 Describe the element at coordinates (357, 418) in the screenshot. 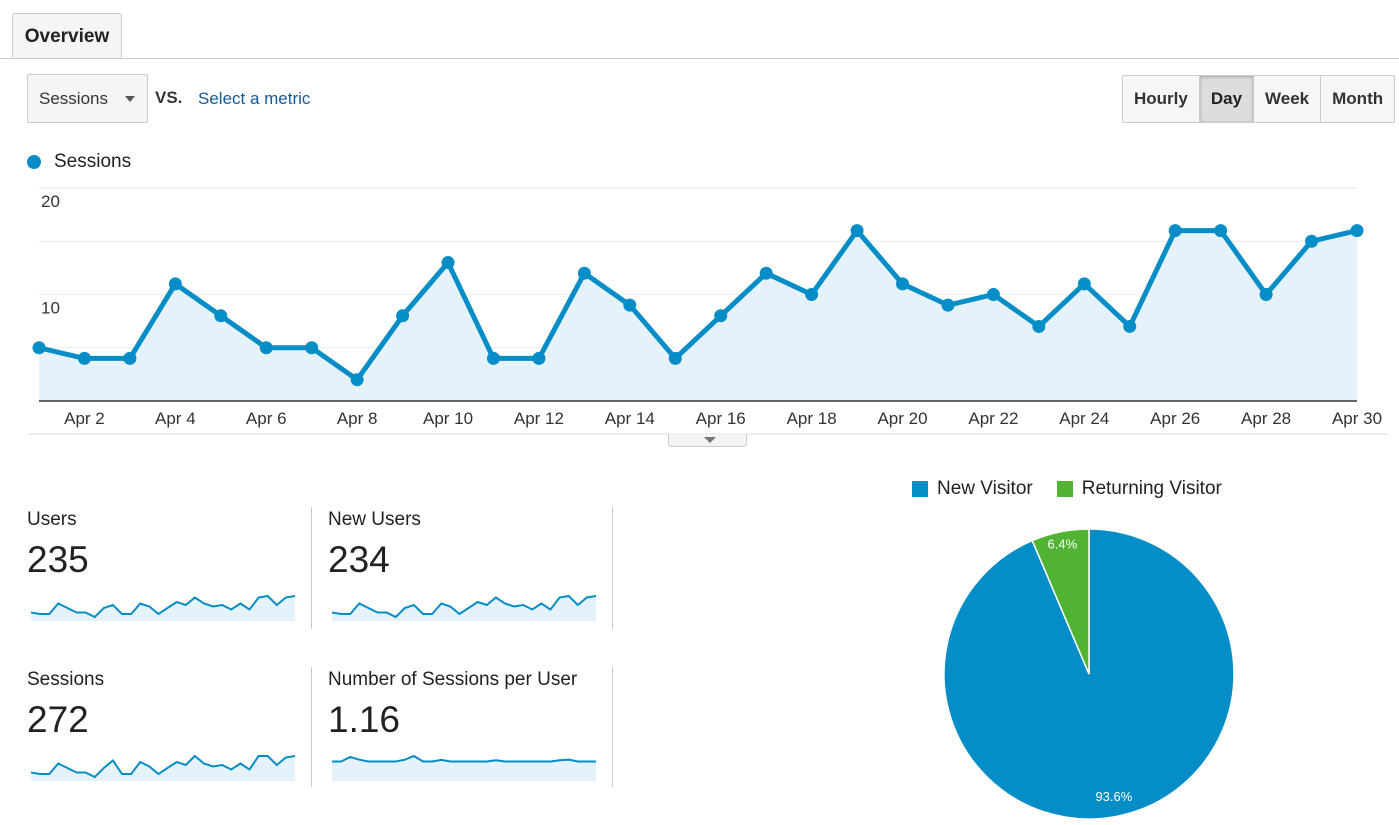

I see `x-tick-label: Apr 8` at that location.